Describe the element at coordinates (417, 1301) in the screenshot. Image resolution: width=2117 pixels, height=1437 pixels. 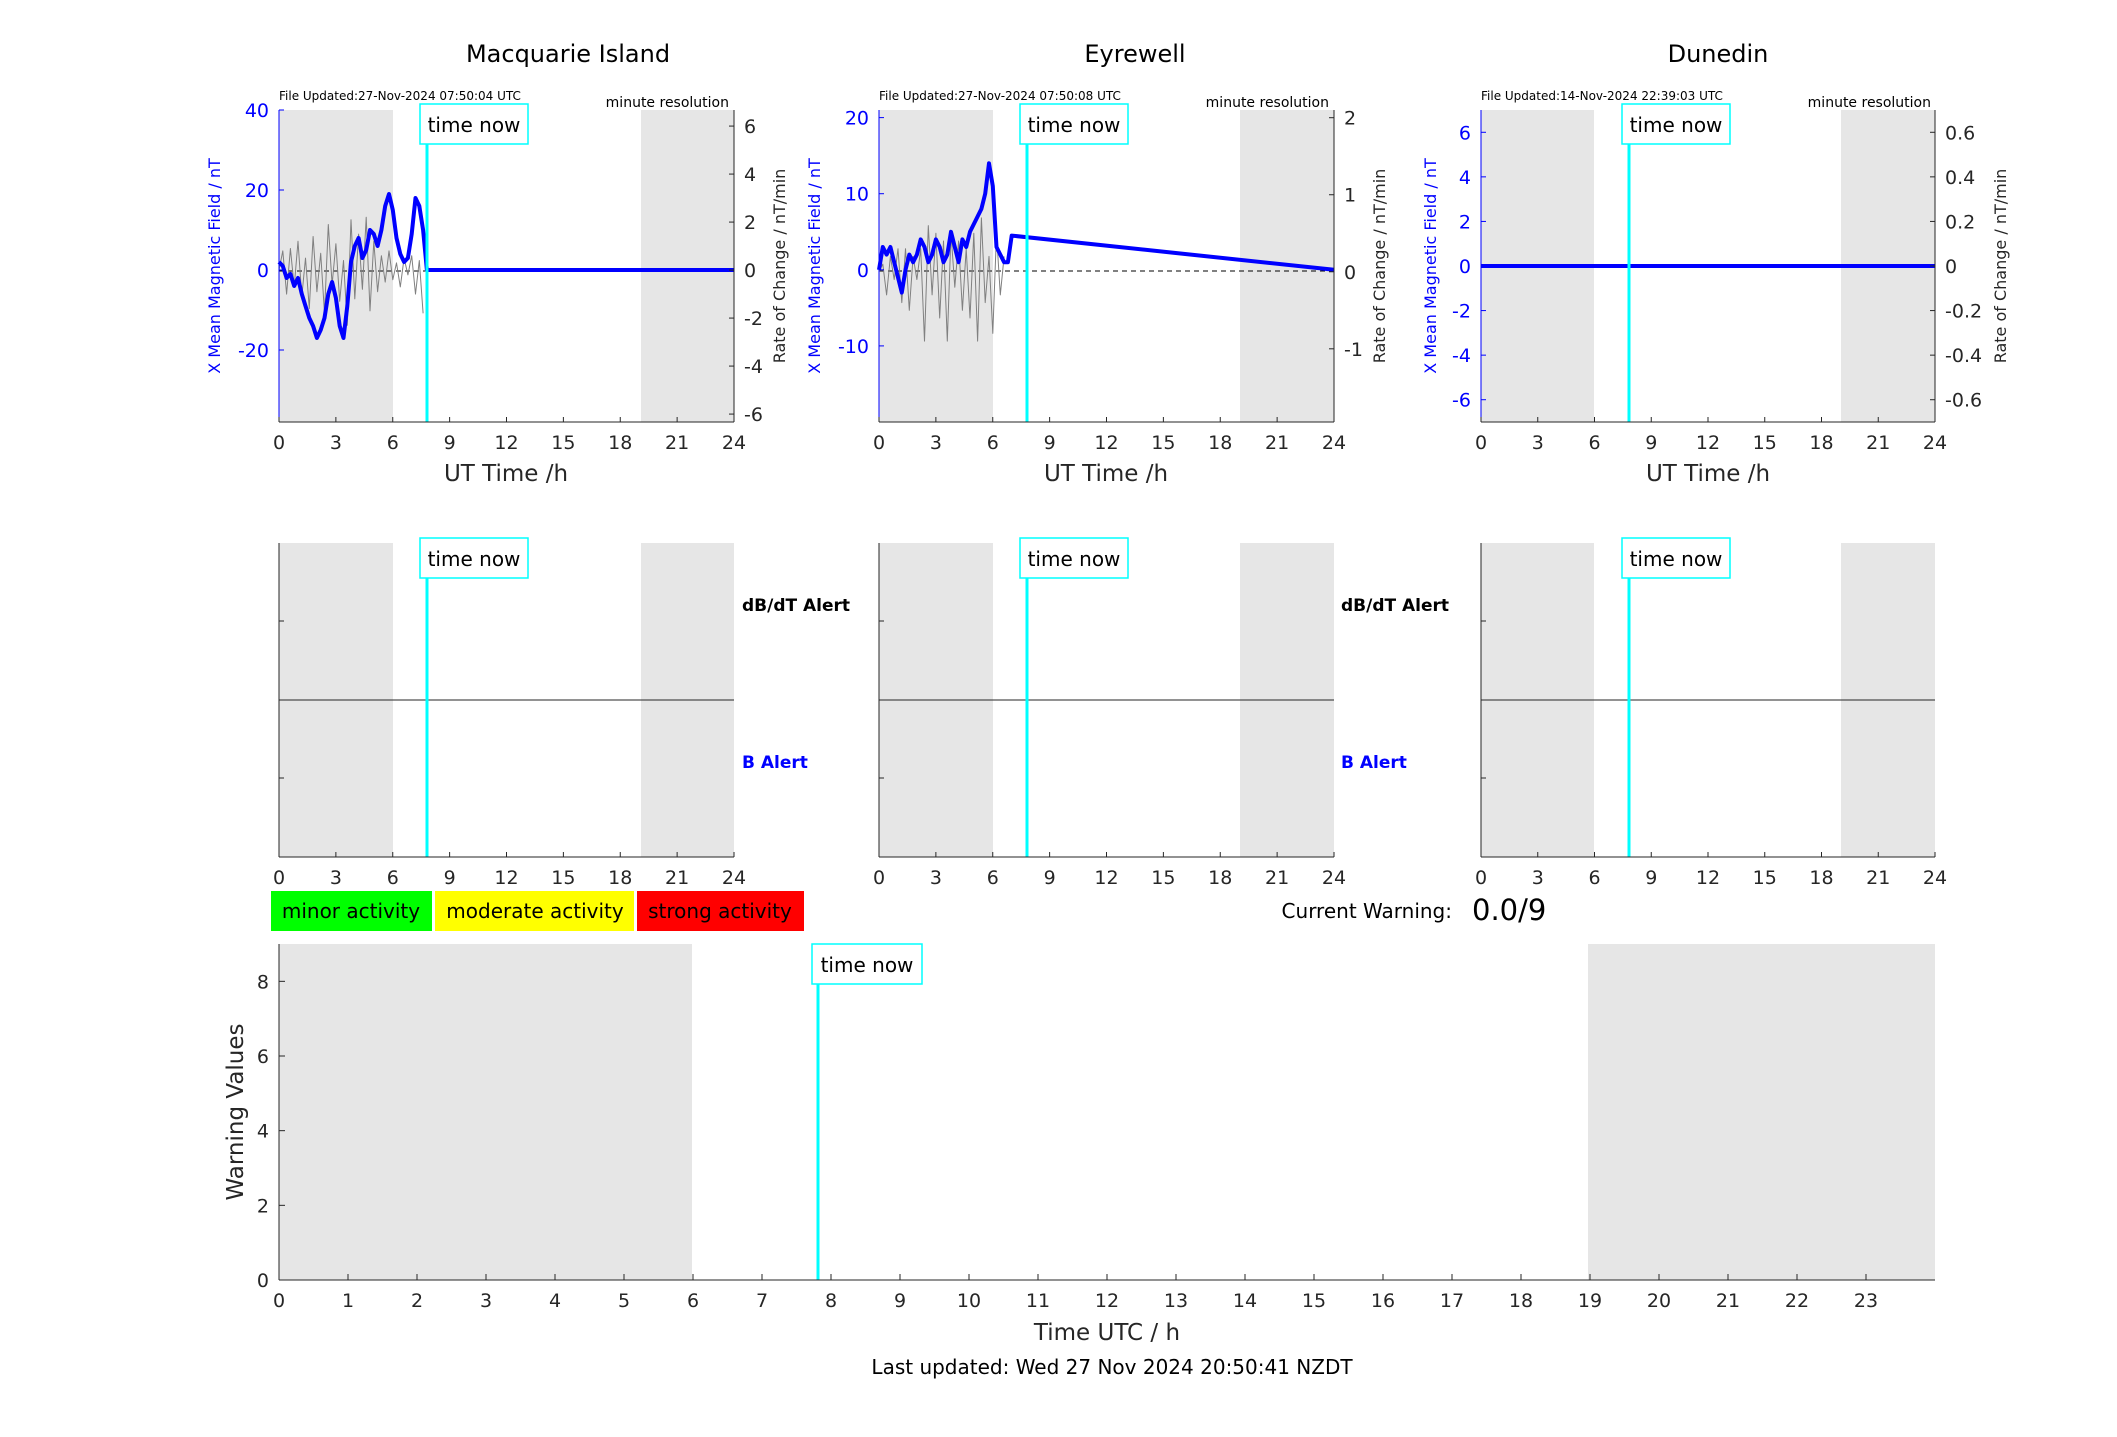
I see `x-tick-label: 2` at that location.